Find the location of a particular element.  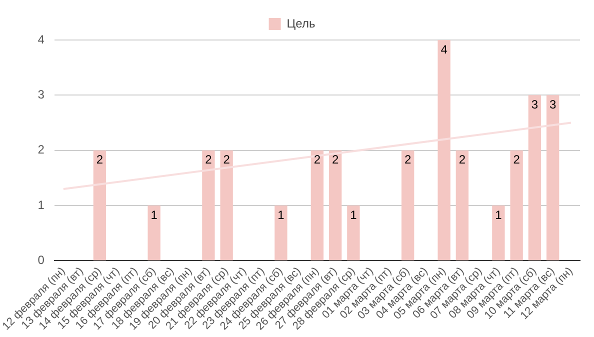

y-tick-label: 1 is located at coordinates (41, 205).